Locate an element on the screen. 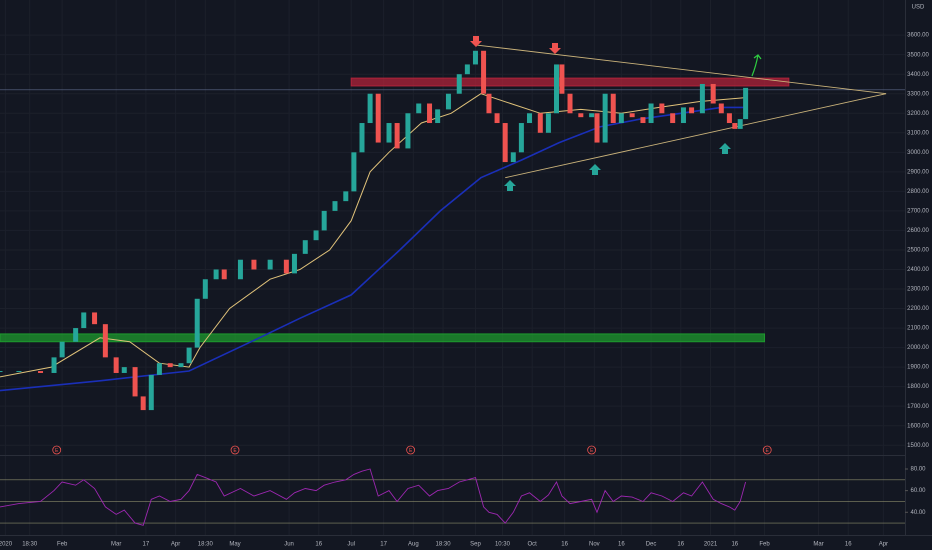  x-tick-label: Sep is located at coordinates (475, 545).